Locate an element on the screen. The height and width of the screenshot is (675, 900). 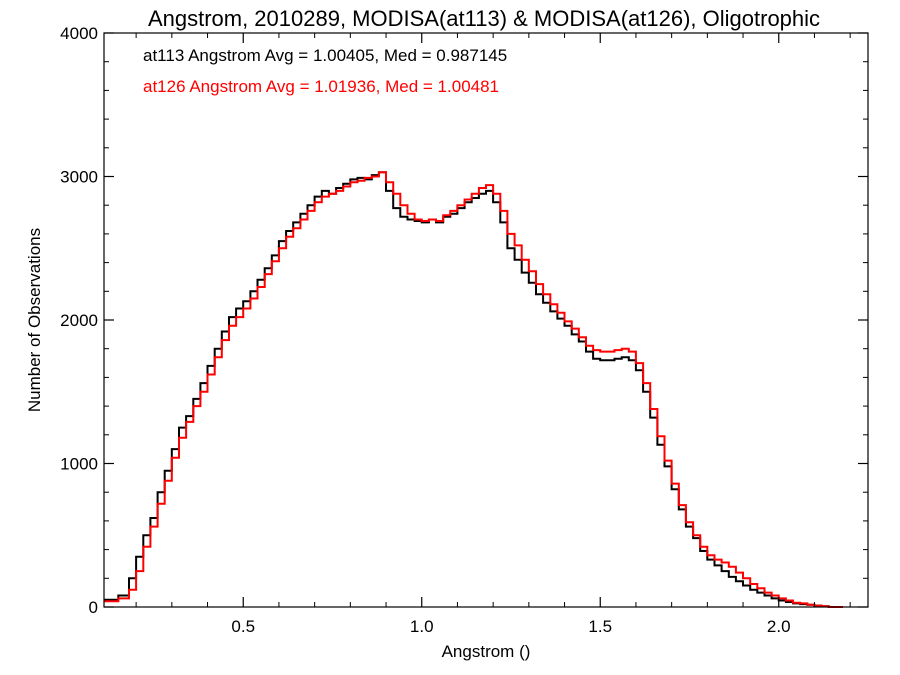
x-tick-label: 0.5 is located at coordinates (243, 626).